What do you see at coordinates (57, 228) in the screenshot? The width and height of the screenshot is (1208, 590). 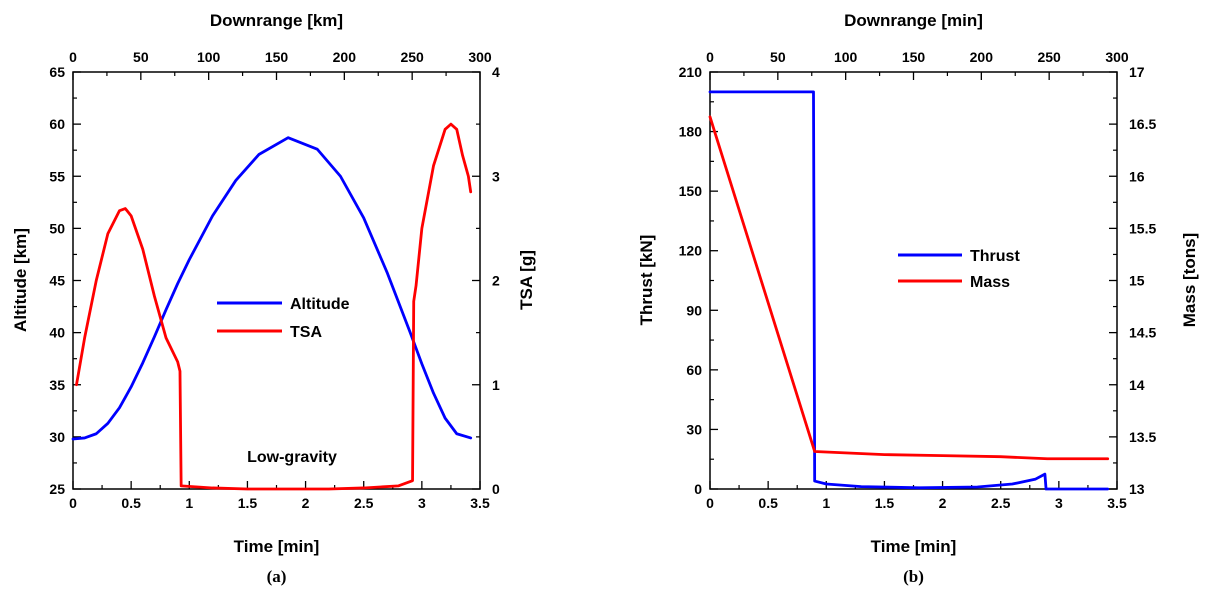 I see `y-tick-label: 50` at bounding box center [57, 228].